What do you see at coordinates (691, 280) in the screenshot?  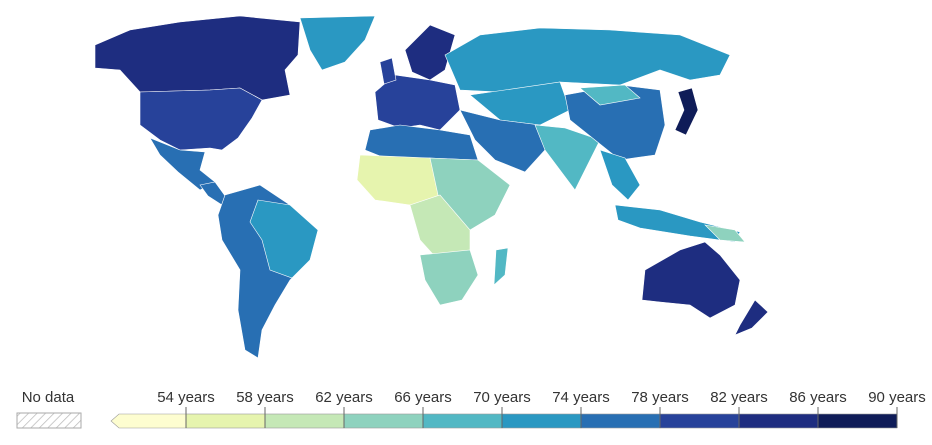 I see `australia` at bounding box center [691, 280].